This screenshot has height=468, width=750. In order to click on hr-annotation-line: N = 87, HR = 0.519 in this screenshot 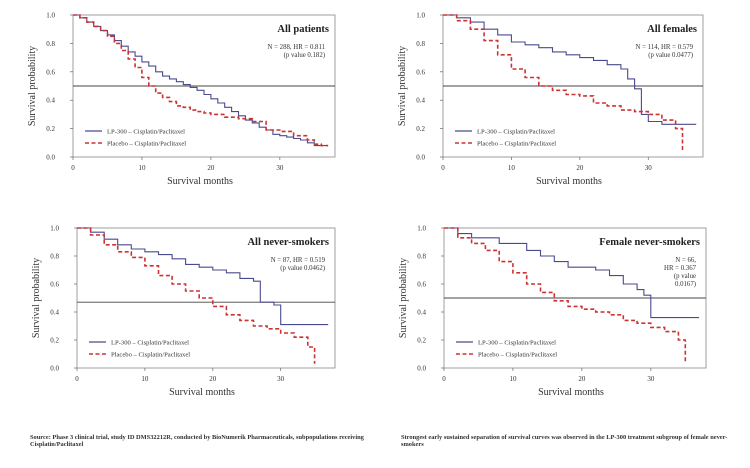, I will do `click(298, 260)`.